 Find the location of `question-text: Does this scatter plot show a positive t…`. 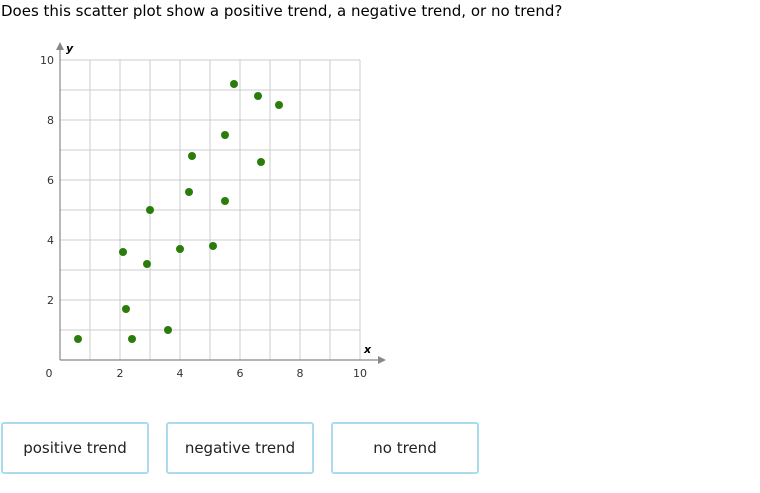

question-text: Does this scatter plot show a positive t… is located at coordinates (282, 11).